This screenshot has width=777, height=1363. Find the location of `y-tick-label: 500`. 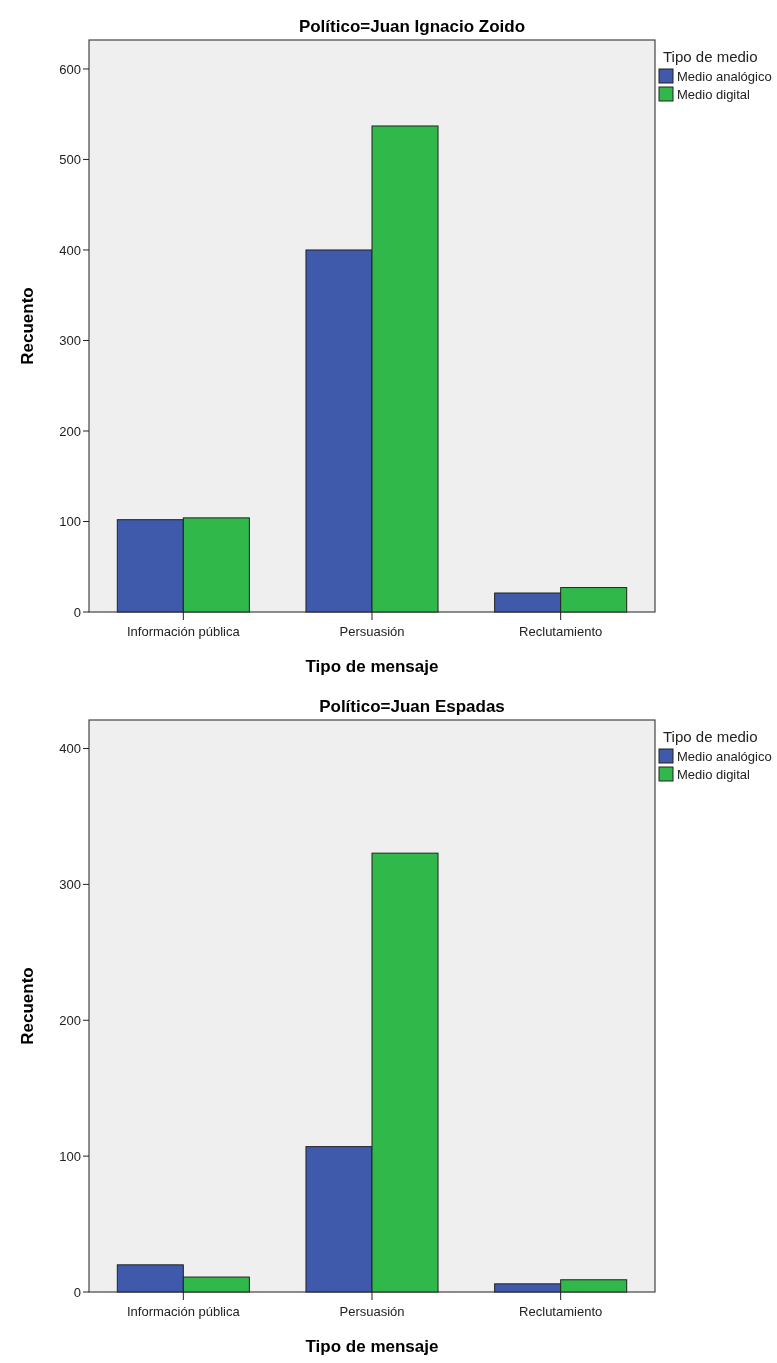

y-tick-label: 500 is located at coordinates (70, 160).